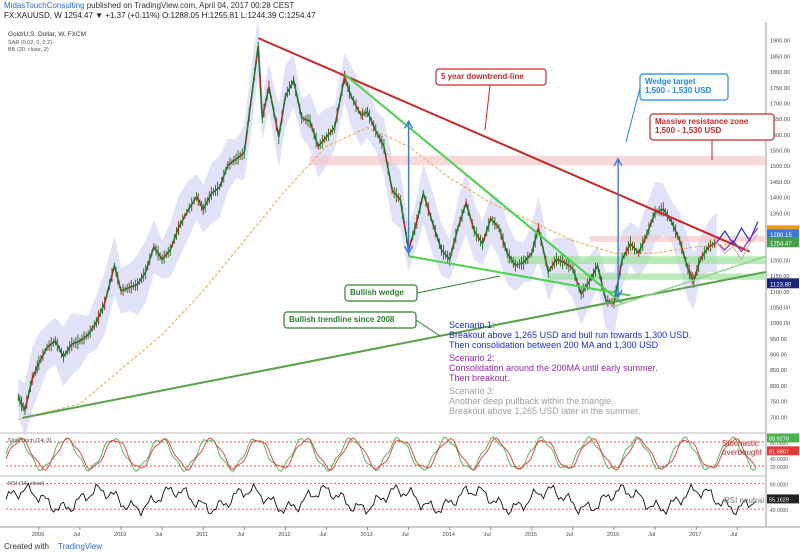 The image size is (800, 554). What do you see at coordinates (30, 441) in the screenshot?
I see `stoch-label: SlowStoch (14, 3)` at bounding box center [30, 441].